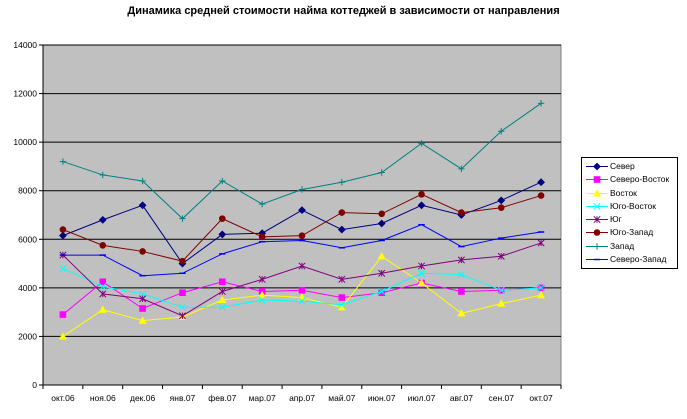  I want to click on y-tick-label: 6000, so click(27, 239).